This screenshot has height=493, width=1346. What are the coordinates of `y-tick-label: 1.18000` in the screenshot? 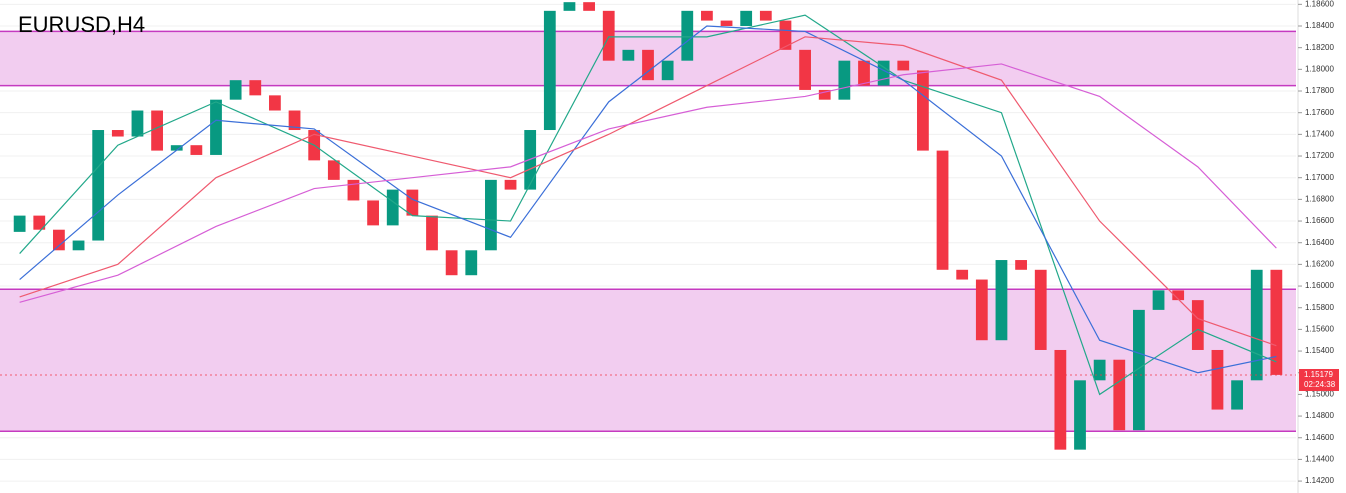 It's located at (1319, 68).